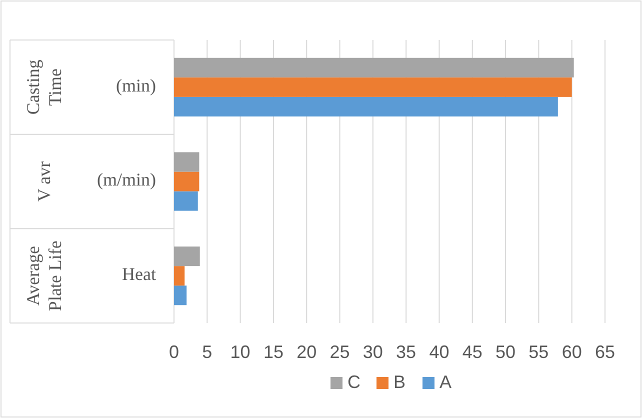 The height and width of the screenshot is (418, 642). I want to click on legend-label: C, so click(354, 382).